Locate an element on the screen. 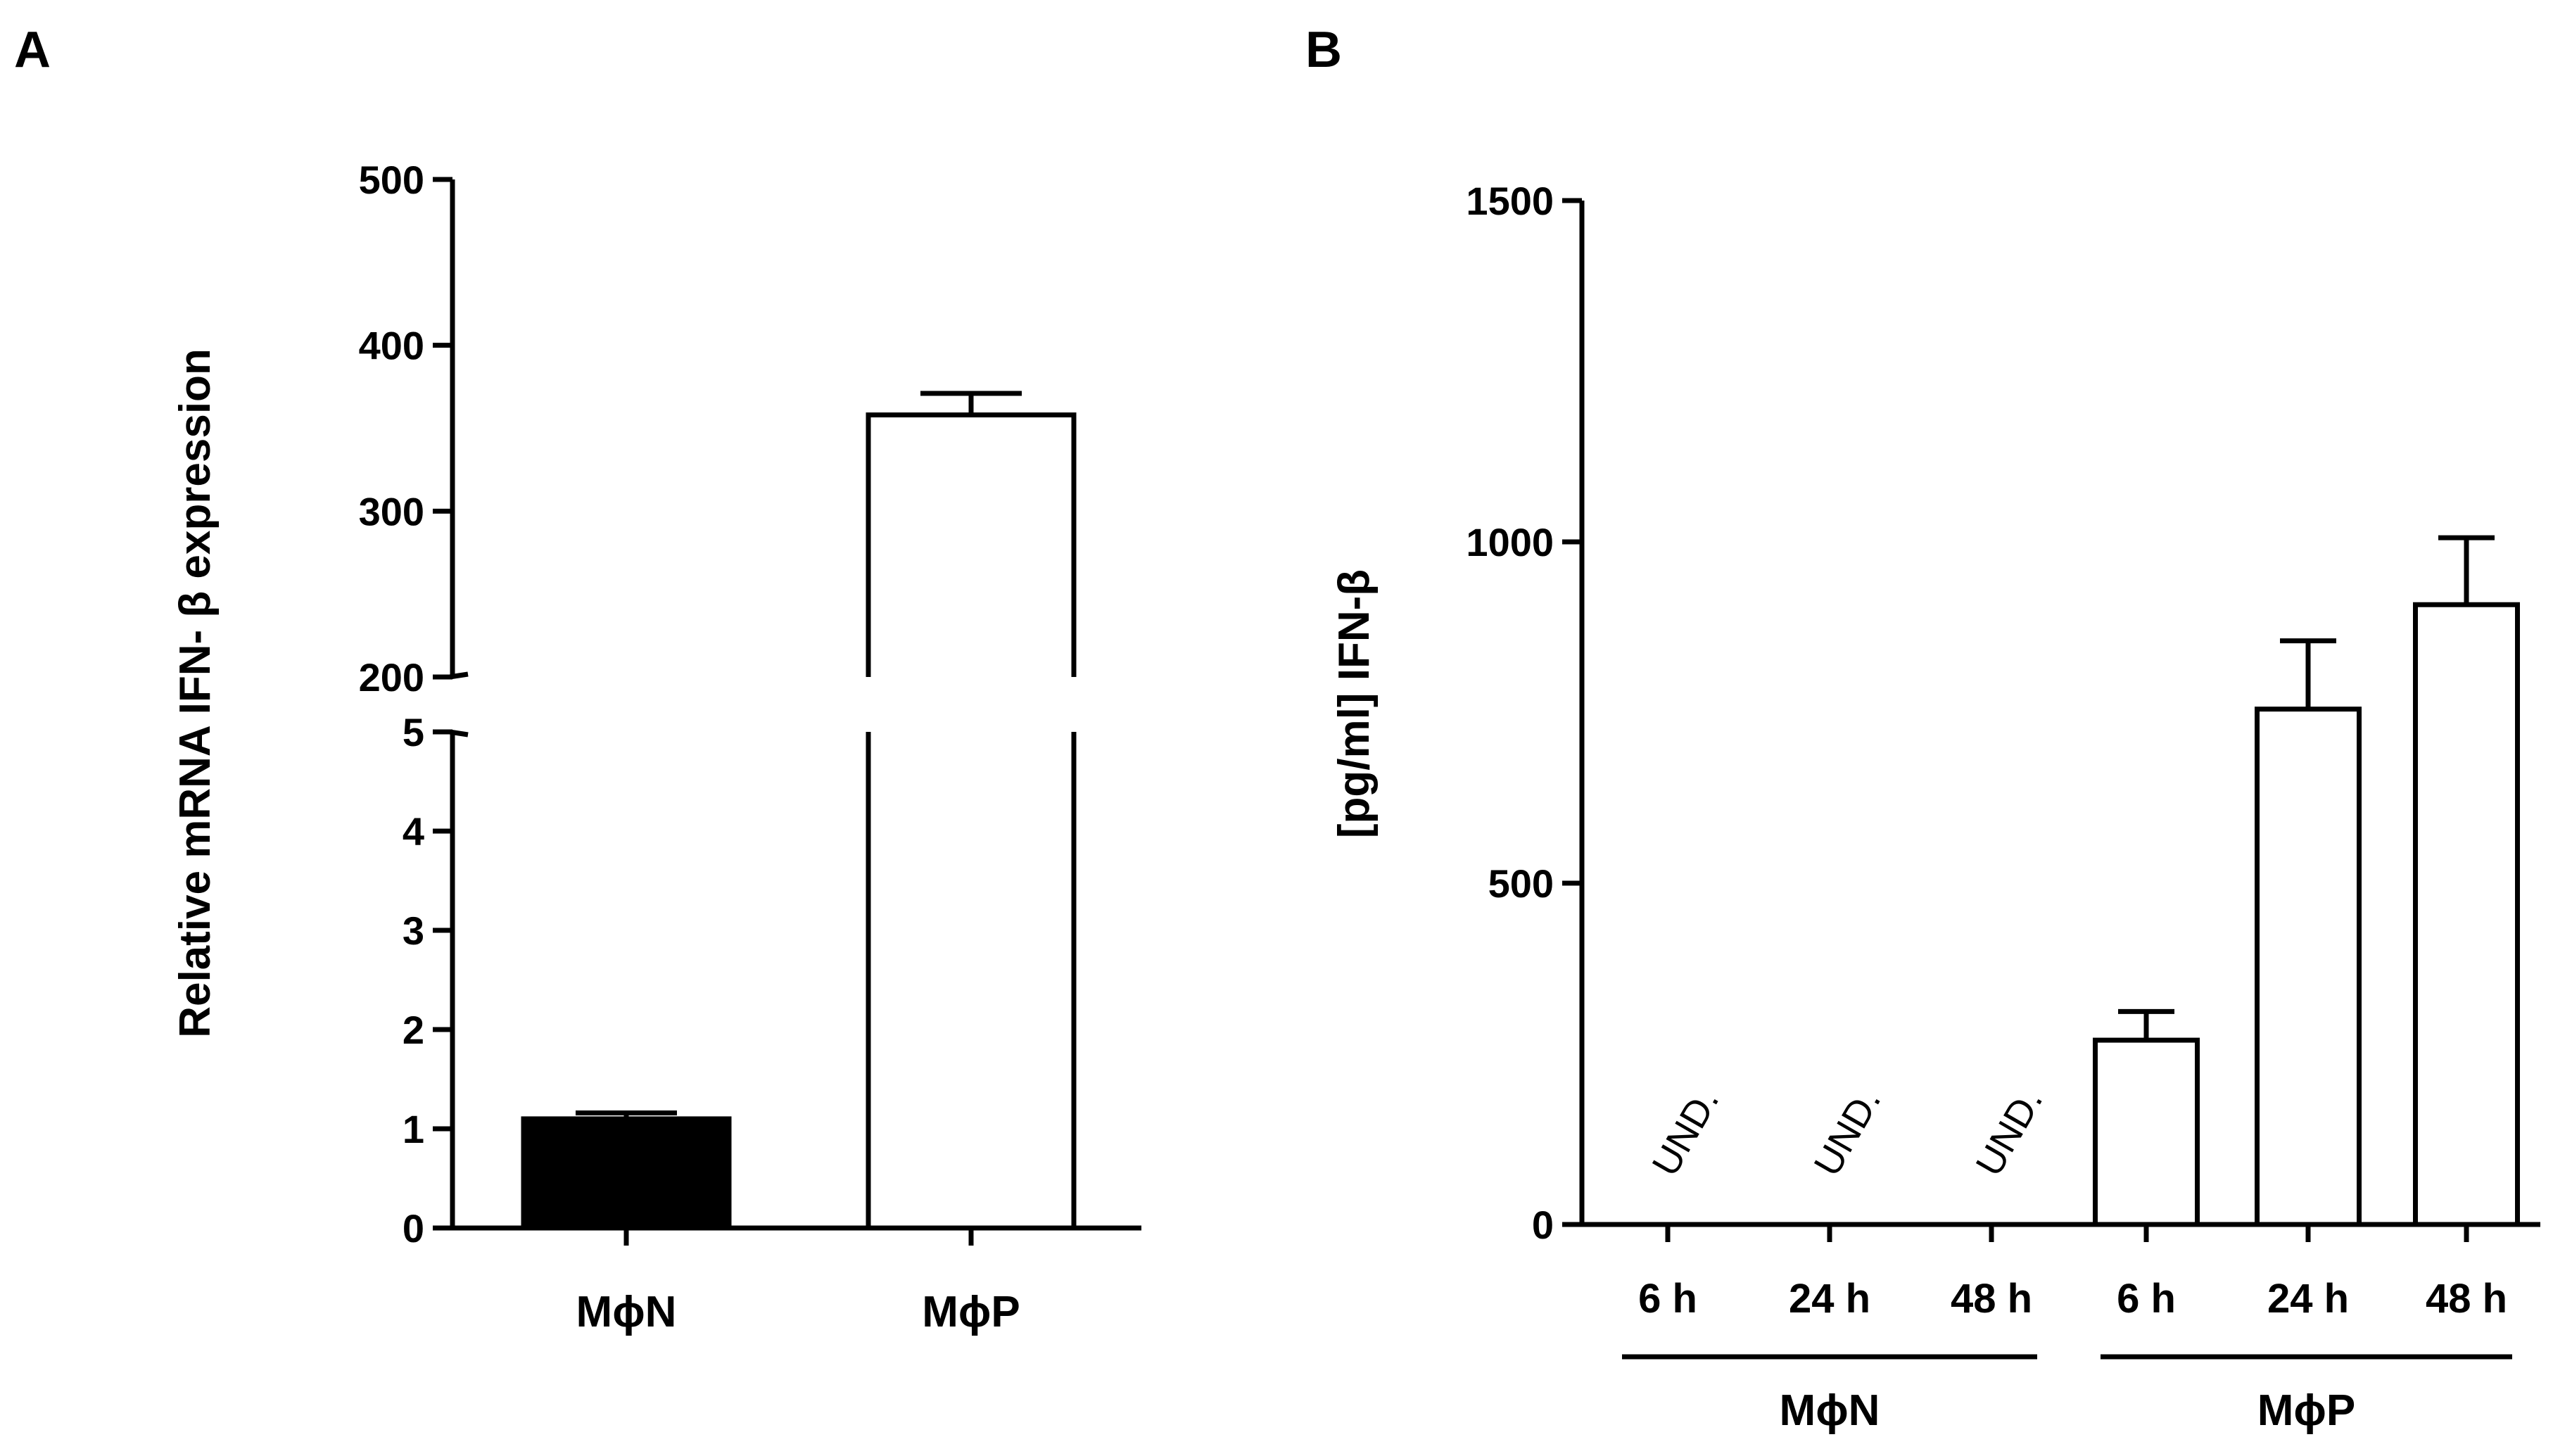 The height and width of the screenshot is (1456, 2553). chart-b-y-axis-label: [pg/ml] IFN-β is located at coordinates (1354, 703).